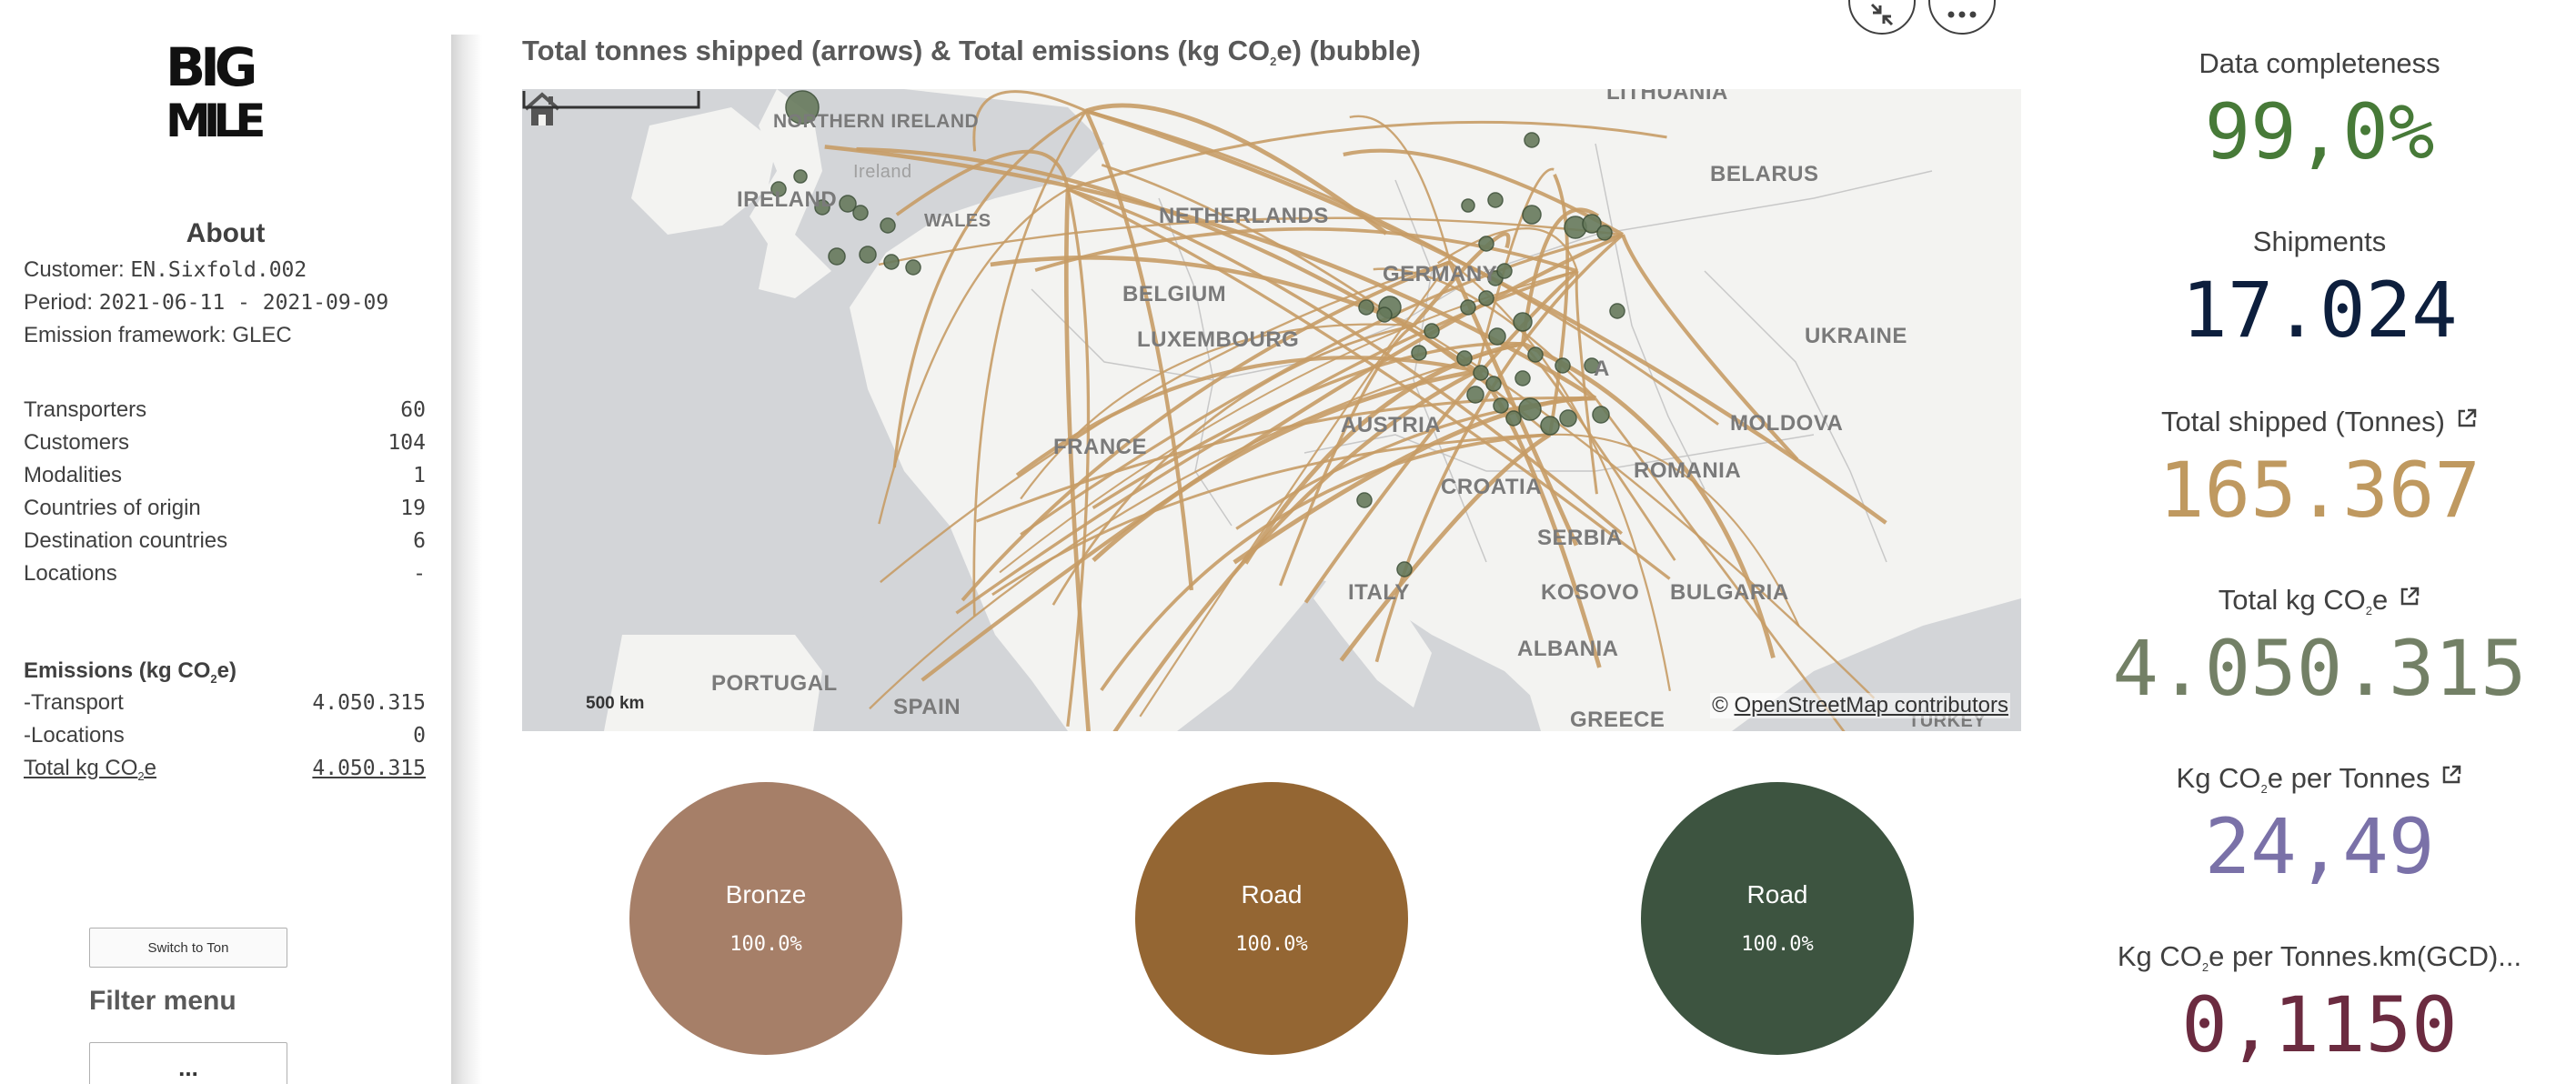  What do you see at coordinates (1962, 17) in the screenshot?
I see `more-options-button` at bounding box center [1962, 17].